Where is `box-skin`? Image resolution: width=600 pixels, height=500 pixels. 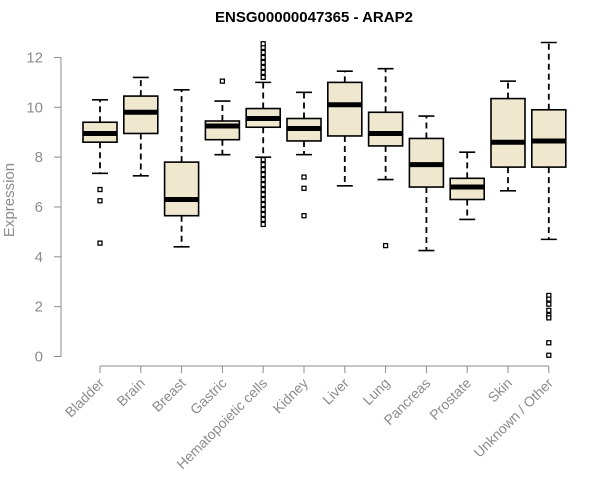
box-skin is located at coordinates (508, 136).